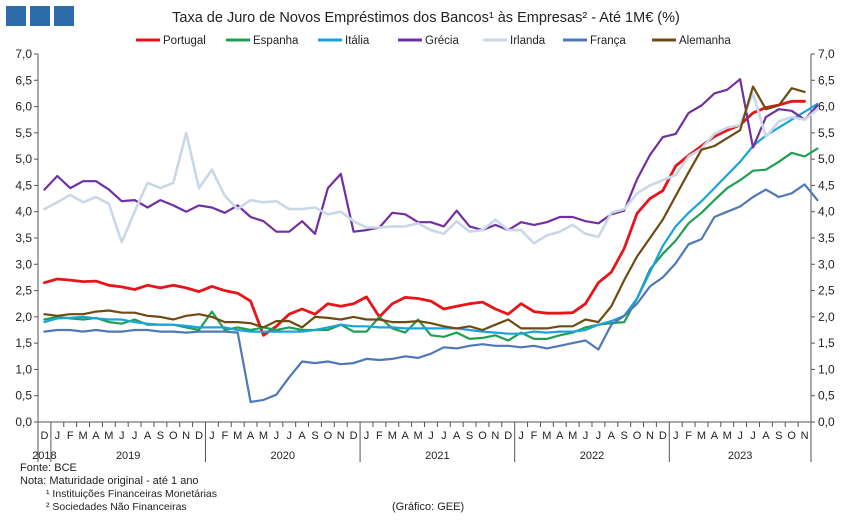  I want to click on y-tick-label-left: 7,0, so click(23, 54).